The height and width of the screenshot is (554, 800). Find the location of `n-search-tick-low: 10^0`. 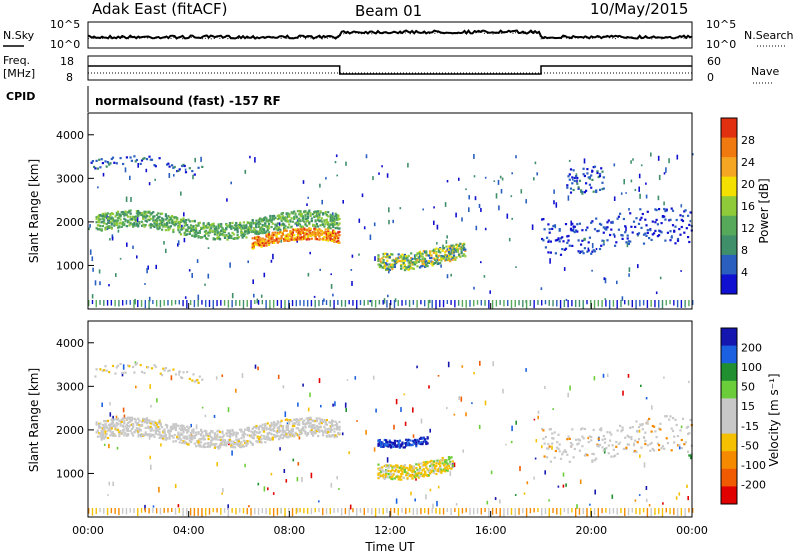

n-search-tick-low: 10^0 is located at coordinates (721, 44).